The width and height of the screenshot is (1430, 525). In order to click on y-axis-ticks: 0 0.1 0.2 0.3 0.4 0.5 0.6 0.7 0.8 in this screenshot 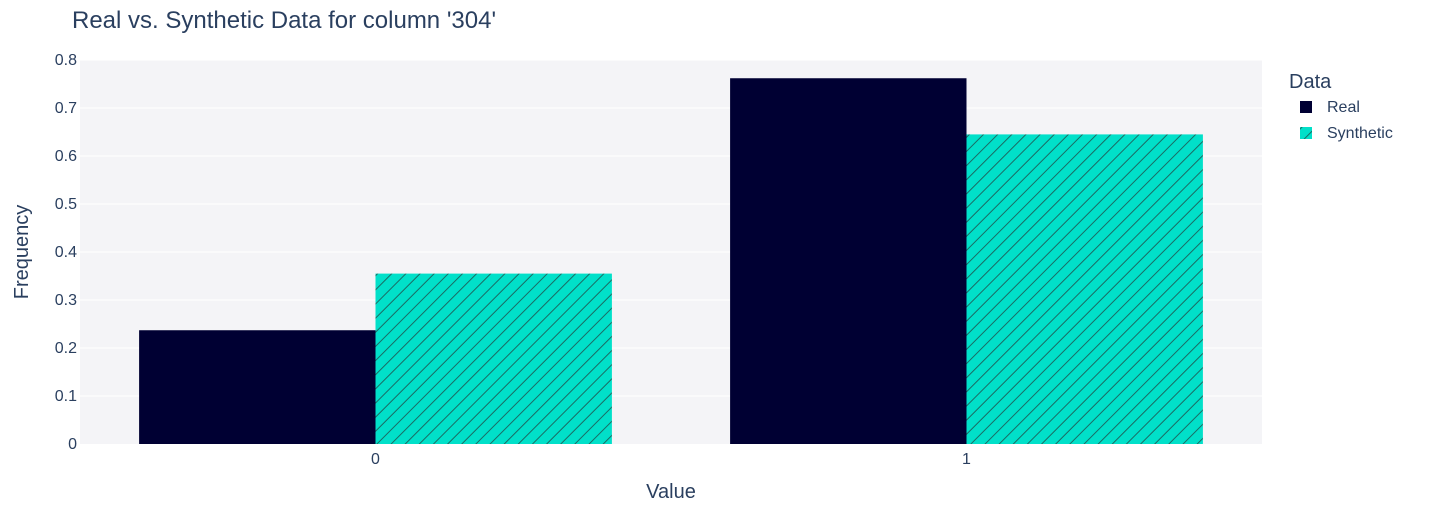, I will do `click(66, 252)`.